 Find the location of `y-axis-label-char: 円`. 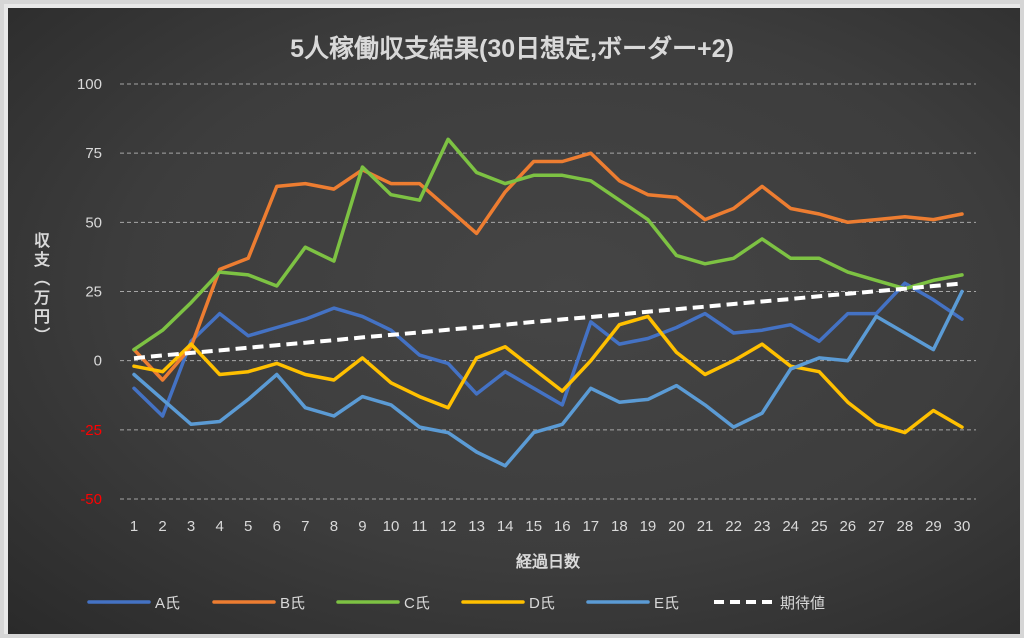

y-axis-label-char: 円 is located at coordinates (42, 316).